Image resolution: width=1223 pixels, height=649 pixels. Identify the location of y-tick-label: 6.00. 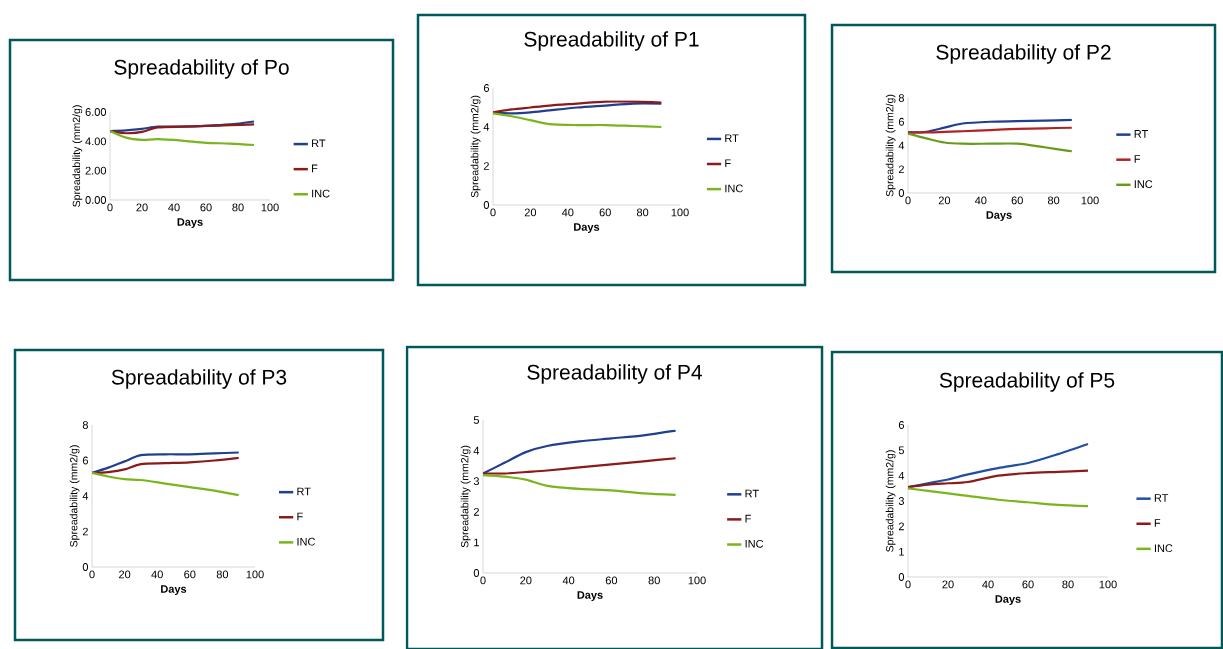
(96, 112).